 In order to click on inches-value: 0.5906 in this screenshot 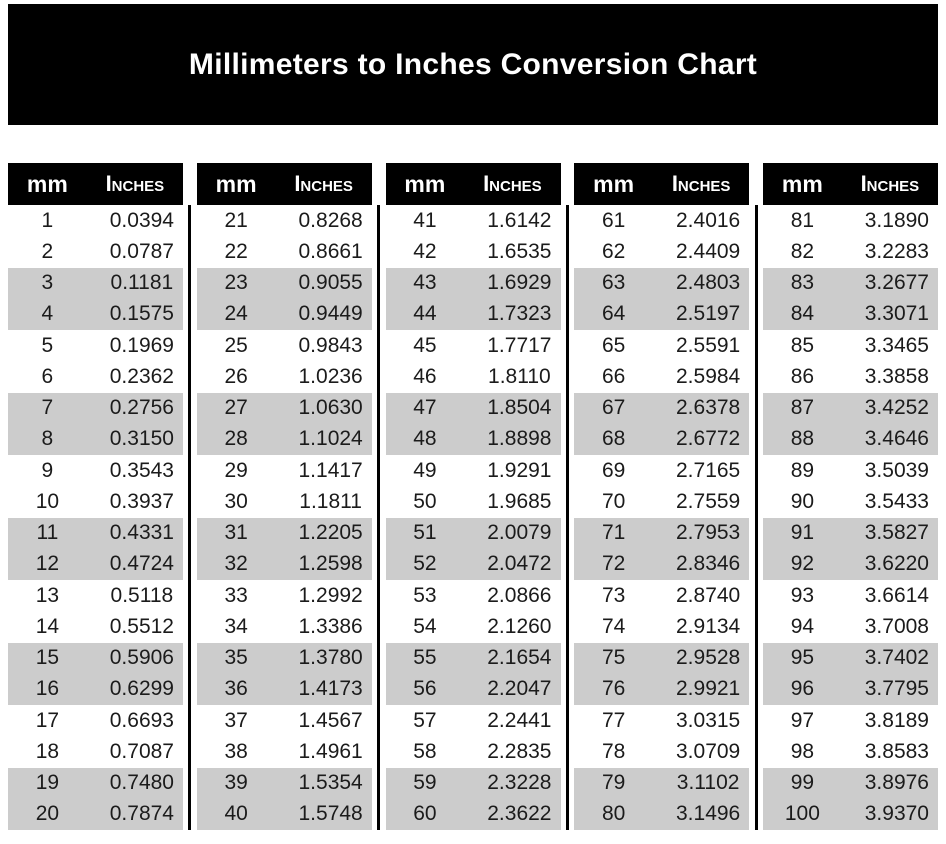, I will do `click(141, 658)`.